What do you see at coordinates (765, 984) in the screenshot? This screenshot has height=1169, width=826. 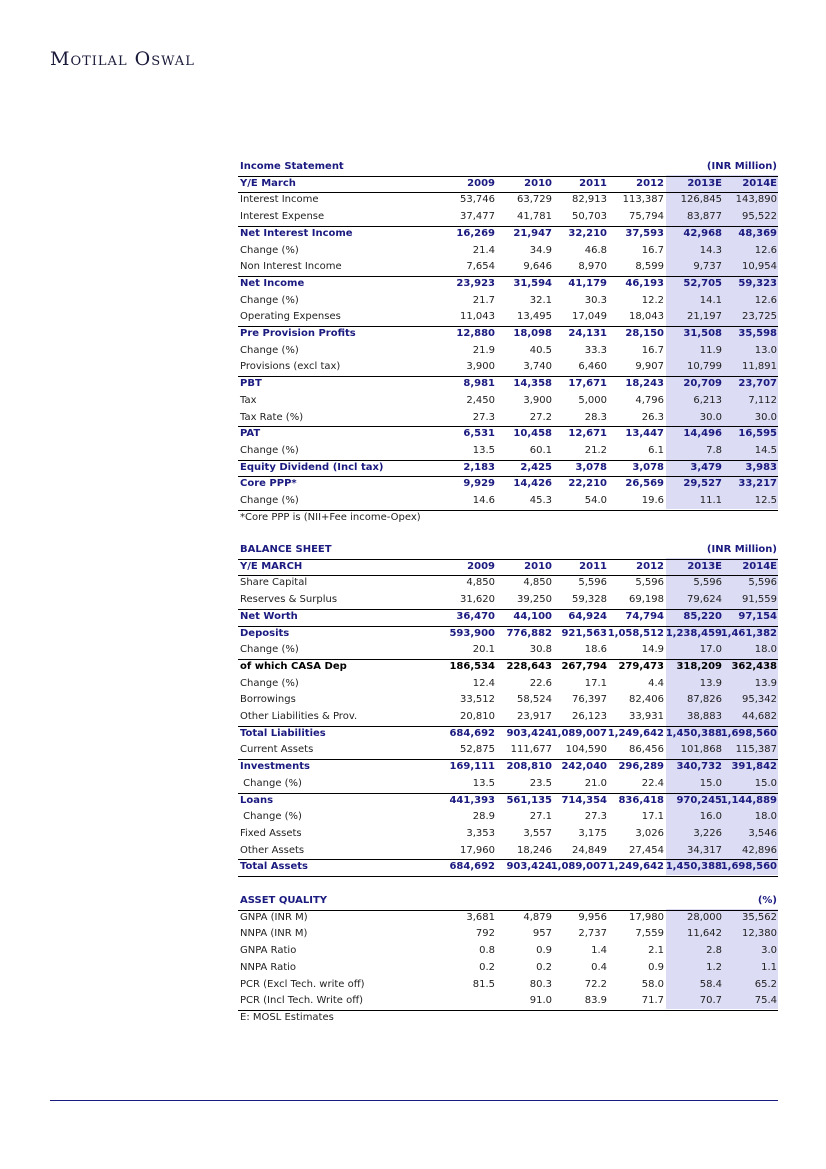 I see `cell: 65.2` at bounding box center [765, 984].